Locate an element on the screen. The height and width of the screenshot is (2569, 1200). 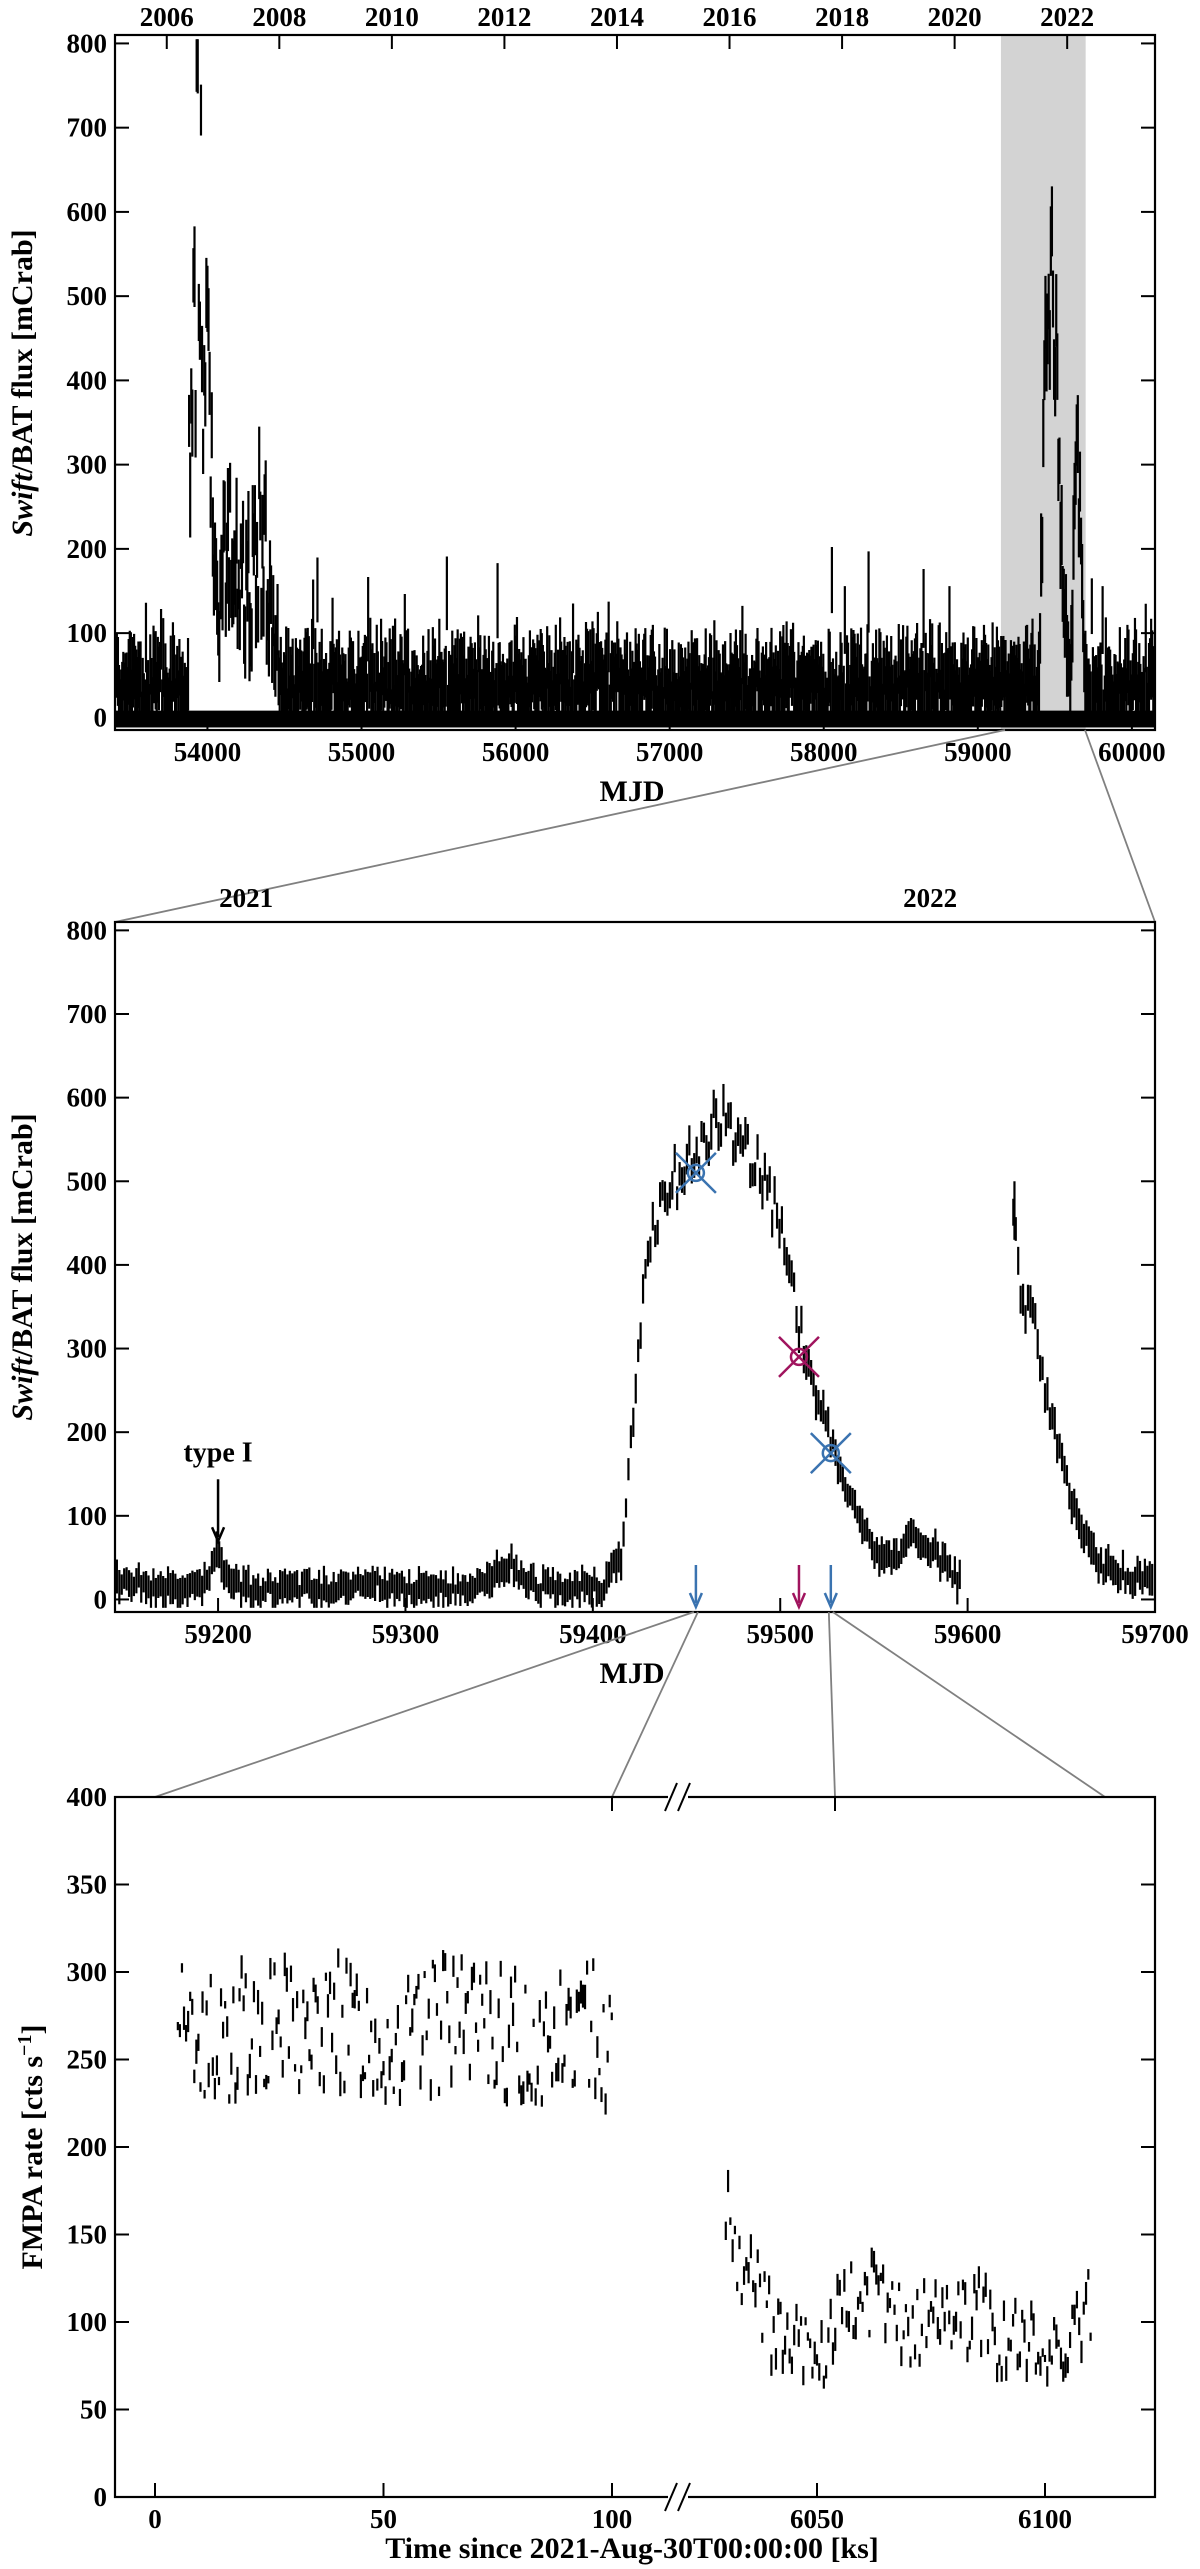
year-tick-label: 2016 is located at coordinates (730, 17).